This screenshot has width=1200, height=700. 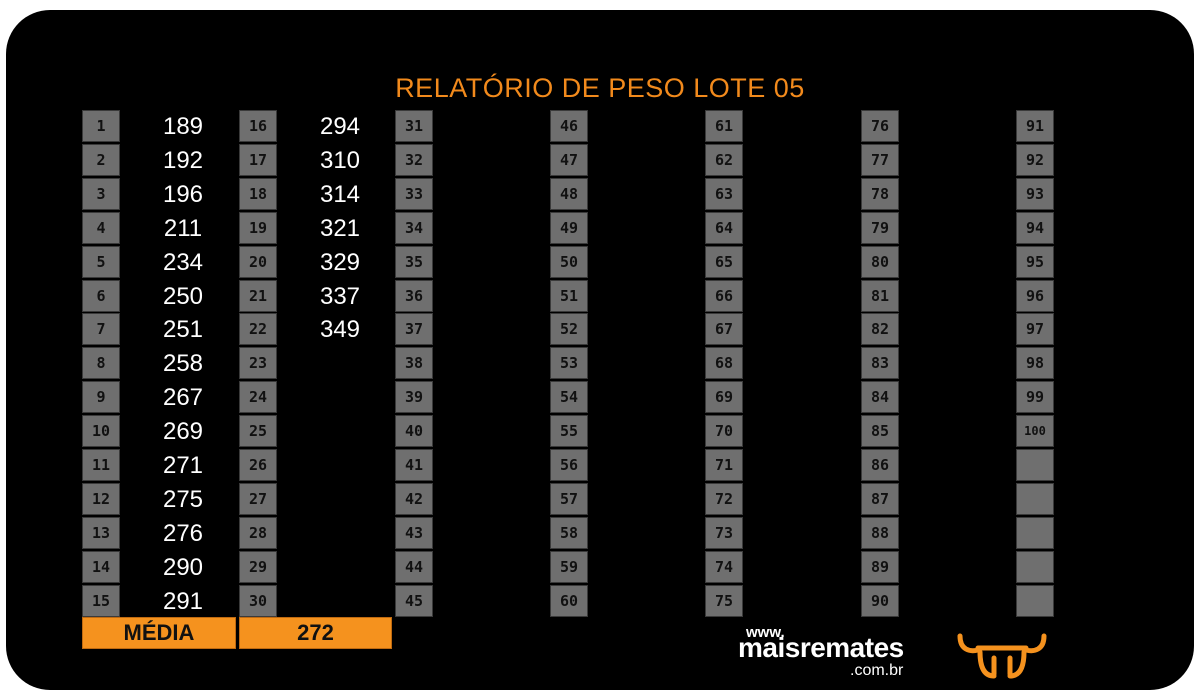 I want to click on grid-row: 53, so click(x=640, y=363).